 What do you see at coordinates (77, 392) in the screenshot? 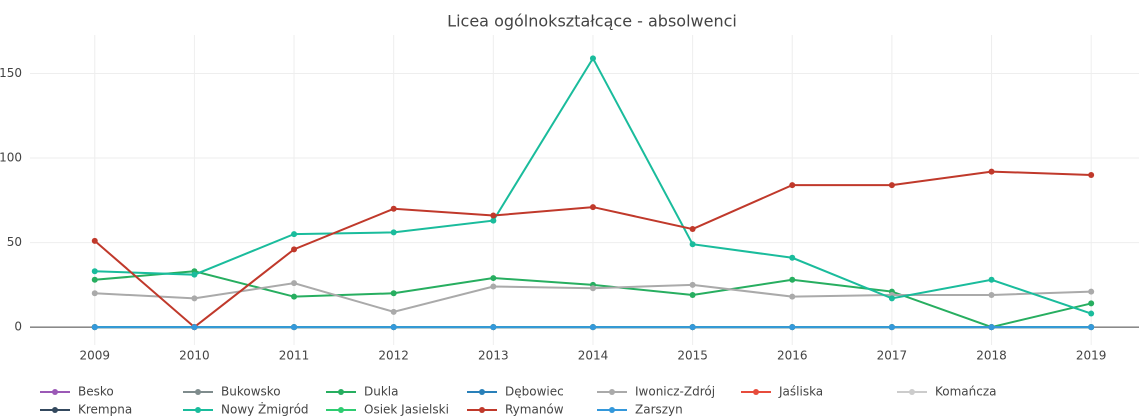
I see `legend-item: Besko` at bounding box center [77, 392].